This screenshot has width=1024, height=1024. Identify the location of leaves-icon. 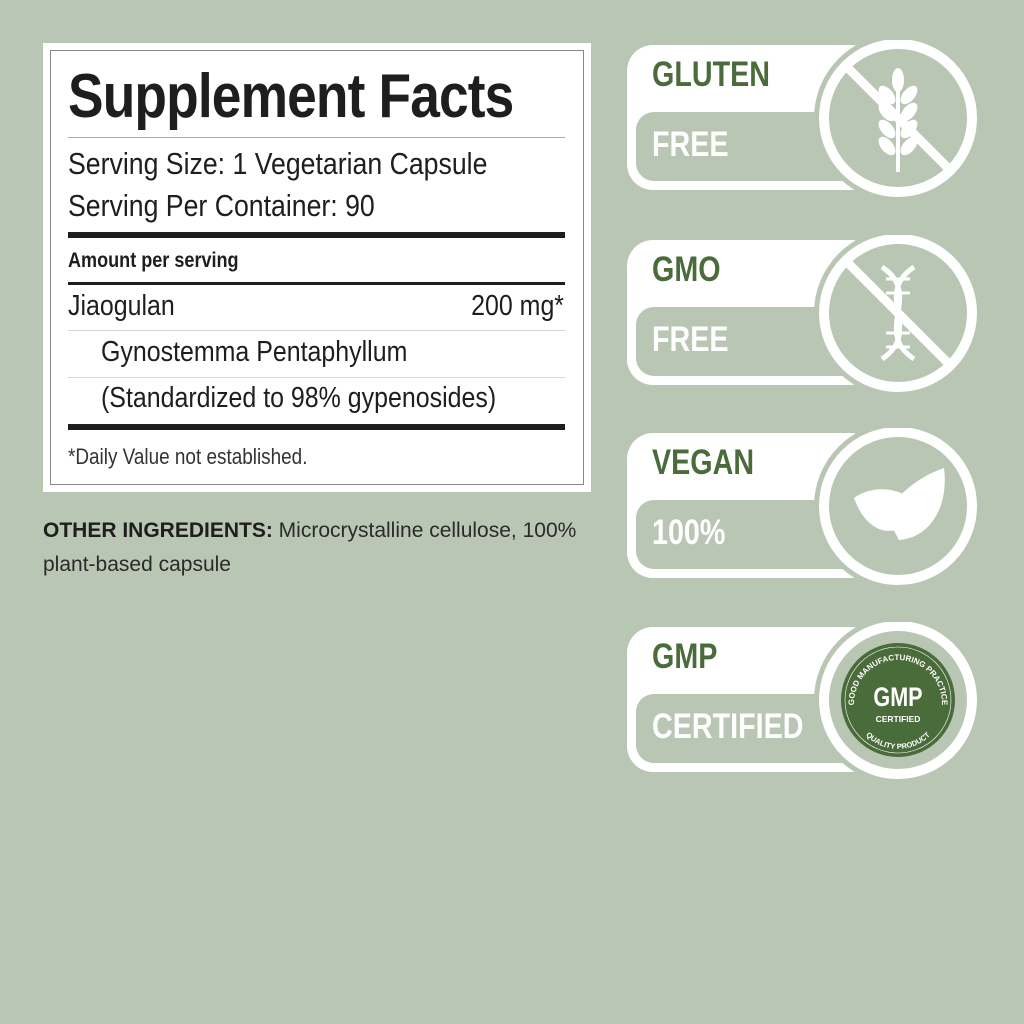
(899, 504).